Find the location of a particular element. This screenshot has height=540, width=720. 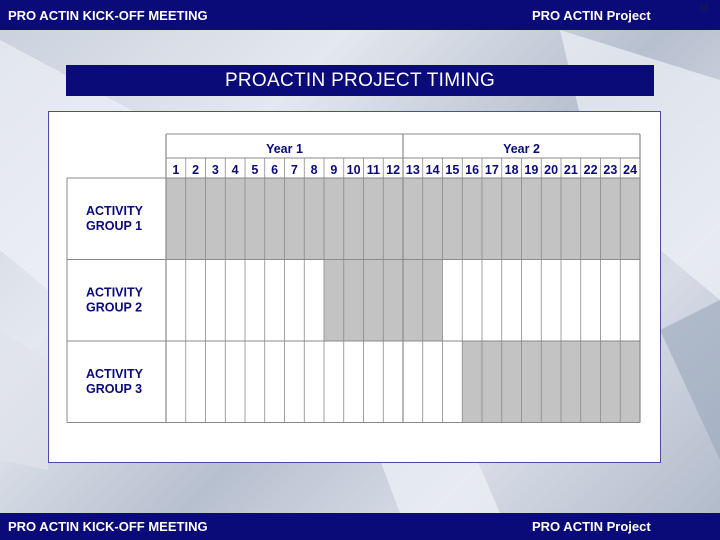

activity-group-label-line2: GROUP 1 is located at coordinates (114, 226).